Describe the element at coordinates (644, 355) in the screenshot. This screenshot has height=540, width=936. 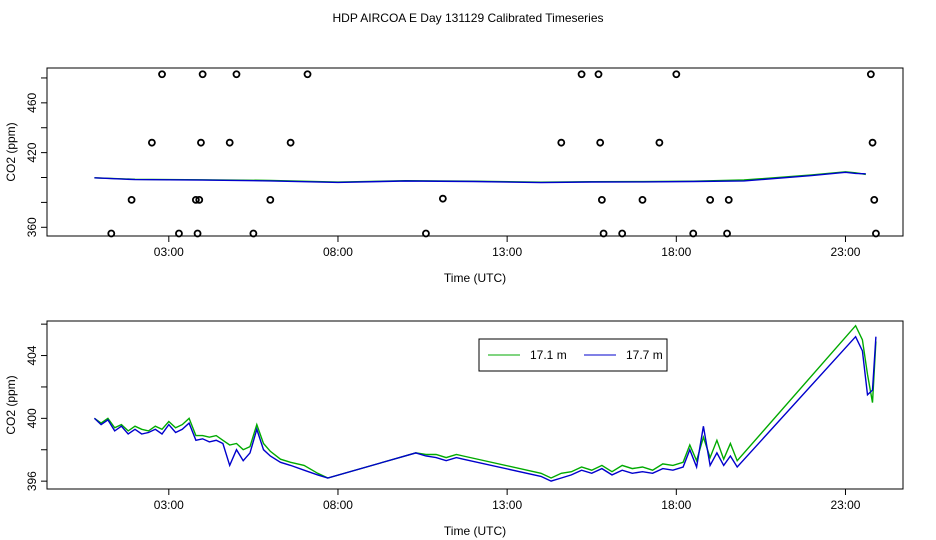
I see `legend-label-17-7m: 17.7 m` at that location.